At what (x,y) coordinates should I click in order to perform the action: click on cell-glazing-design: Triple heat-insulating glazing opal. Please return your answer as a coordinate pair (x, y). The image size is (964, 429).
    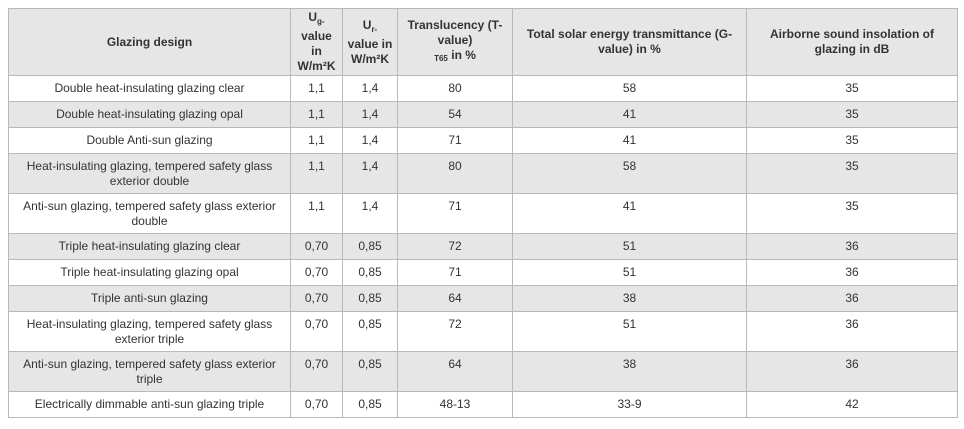
    Looking at the image, I should click on (149, 272).